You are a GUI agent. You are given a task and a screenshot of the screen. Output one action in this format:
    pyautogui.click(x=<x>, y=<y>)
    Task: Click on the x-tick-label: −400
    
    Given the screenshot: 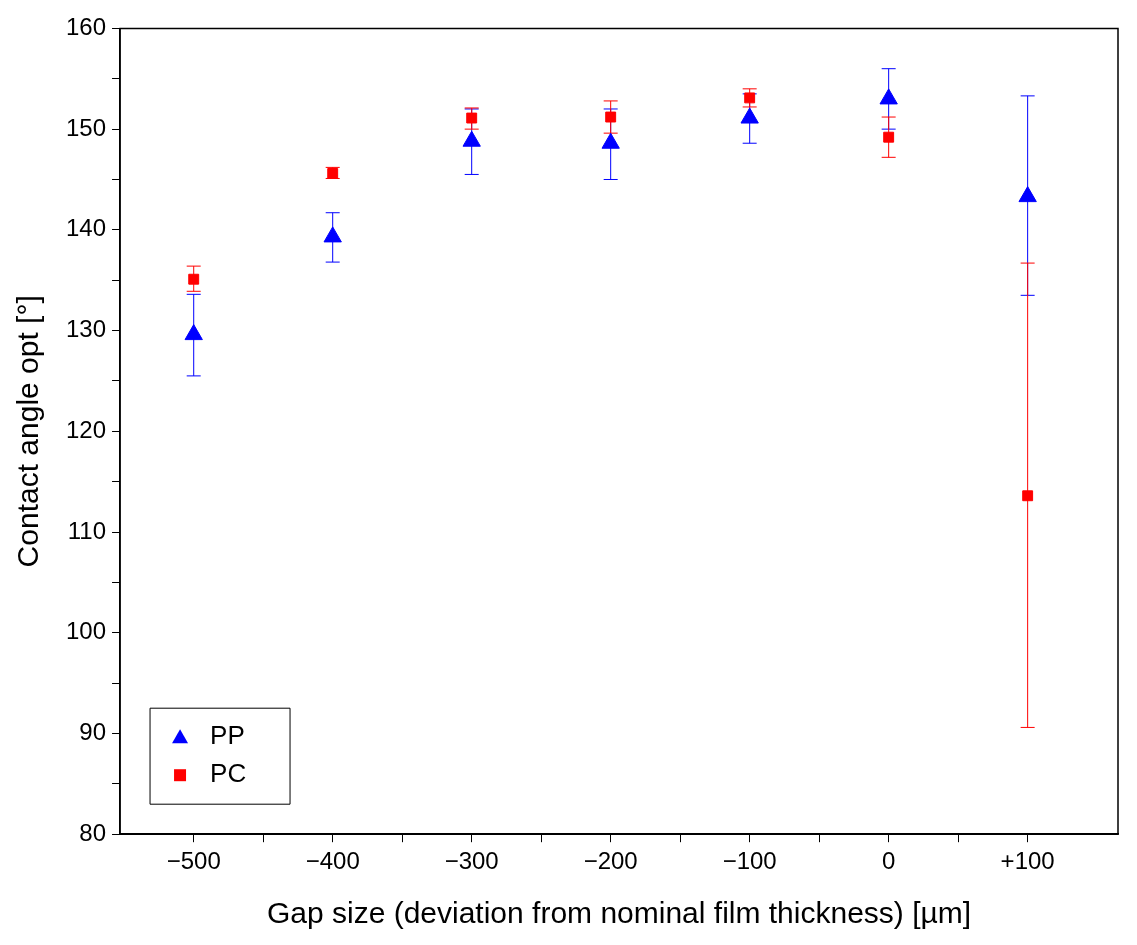 What is the action you would take?
    pyautogui.click(x=332, y=861)
    